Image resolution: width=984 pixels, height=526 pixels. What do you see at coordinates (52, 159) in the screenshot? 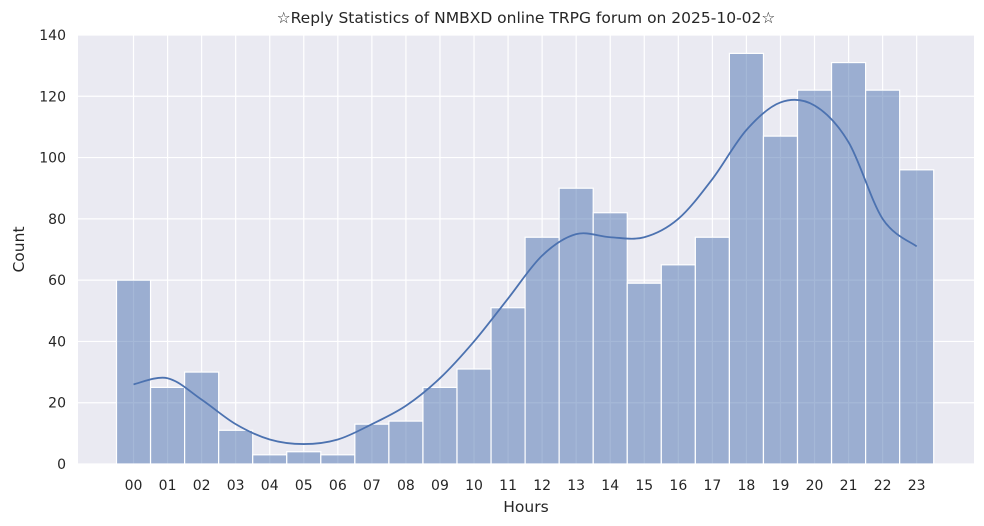
I see `y-tick-label: 100` at bounding box center [52, 159].